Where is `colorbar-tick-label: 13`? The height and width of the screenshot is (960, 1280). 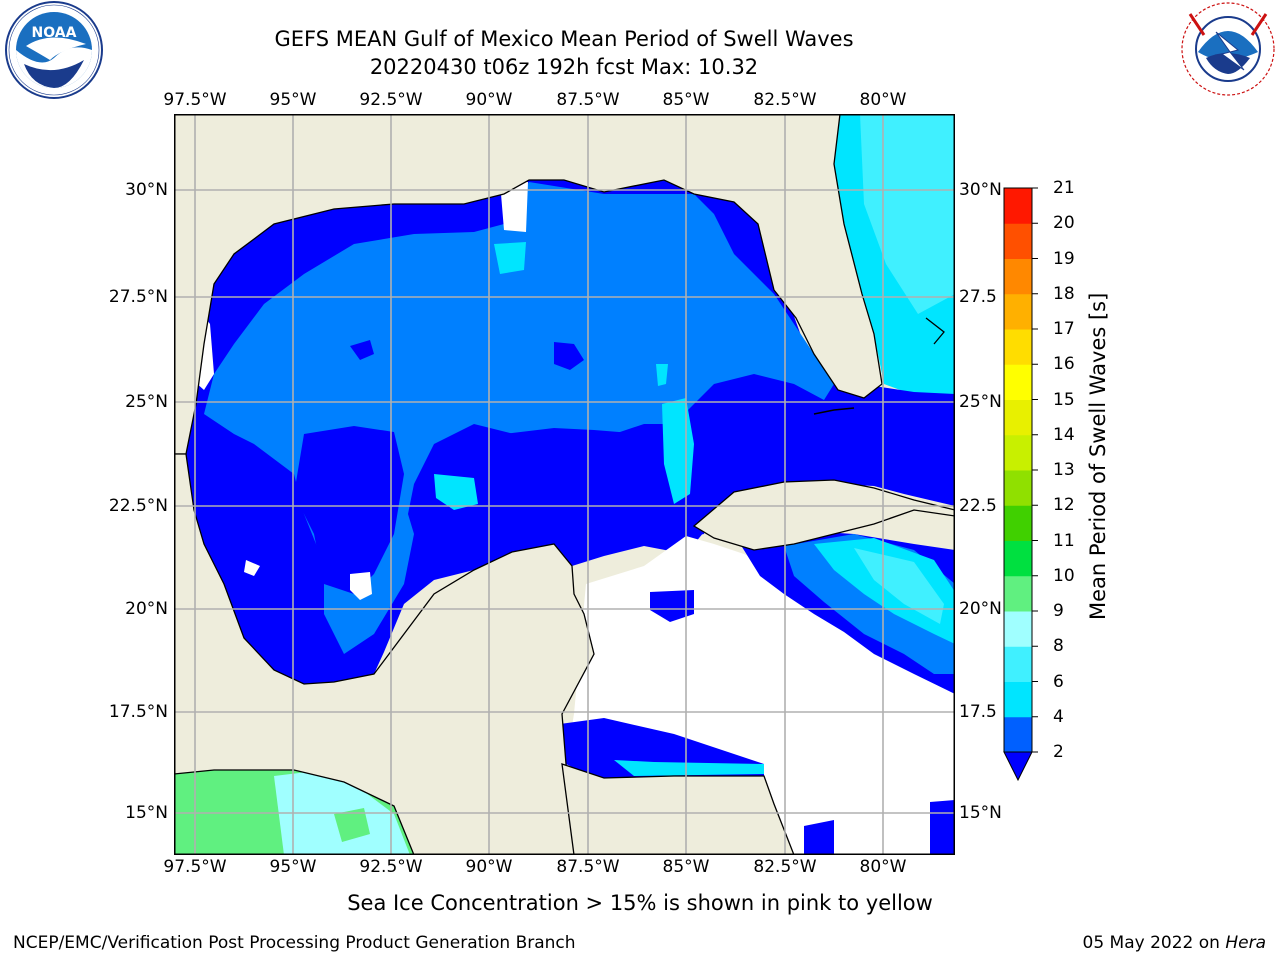 colorbar-tick-label: 13 is located at coordinates (1064, 470).